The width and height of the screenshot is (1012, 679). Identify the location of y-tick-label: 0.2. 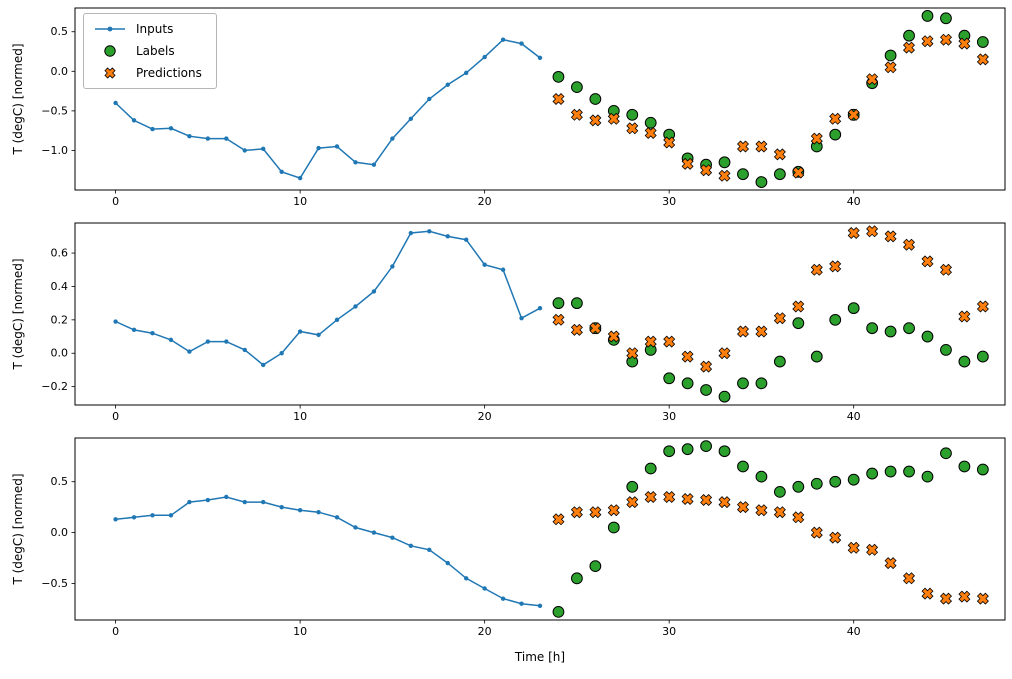
(60, 319).